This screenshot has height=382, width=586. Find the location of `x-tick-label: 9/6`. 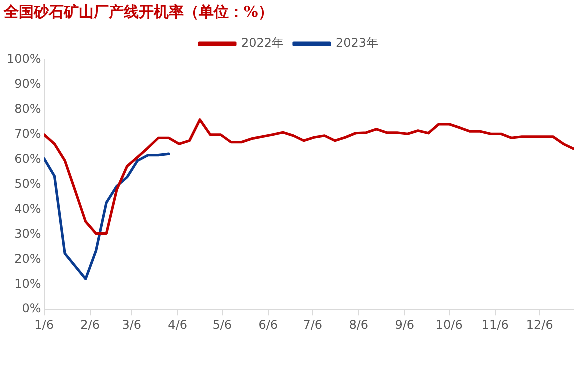

x-tick-label: 9/6 is located at coordinates (405, 325).